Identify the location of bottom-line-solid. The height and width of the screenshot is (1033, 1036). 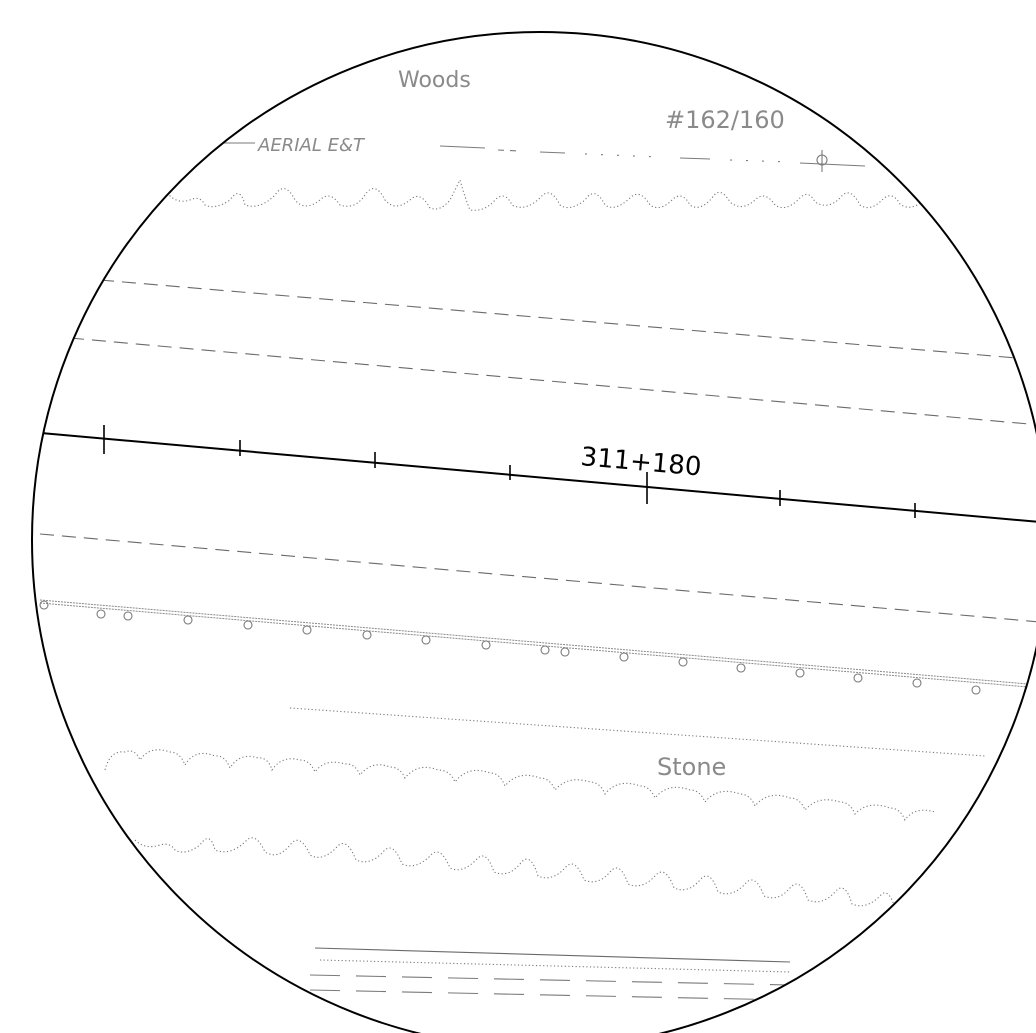
(552, 955).